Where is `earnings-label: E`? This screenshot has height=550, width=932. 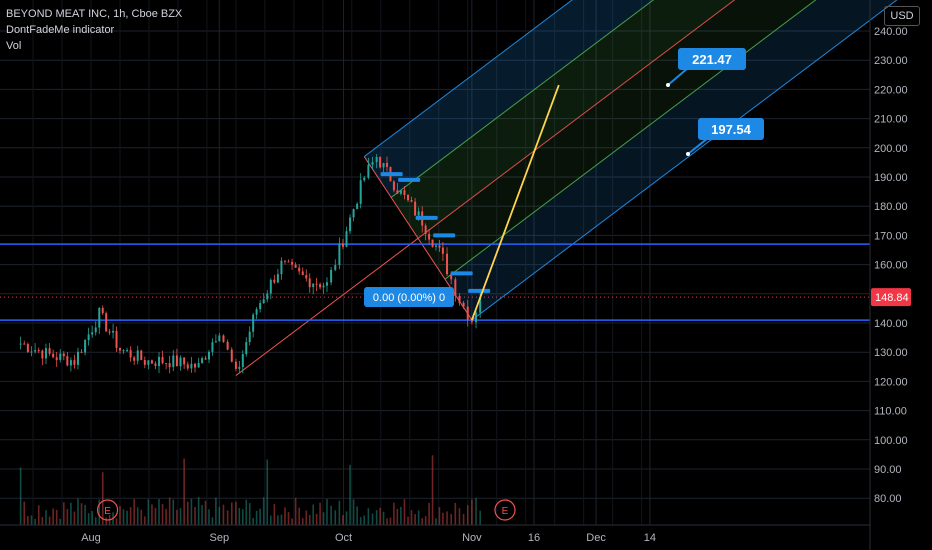
earnings-label: E is located at coordinates (505, 511).